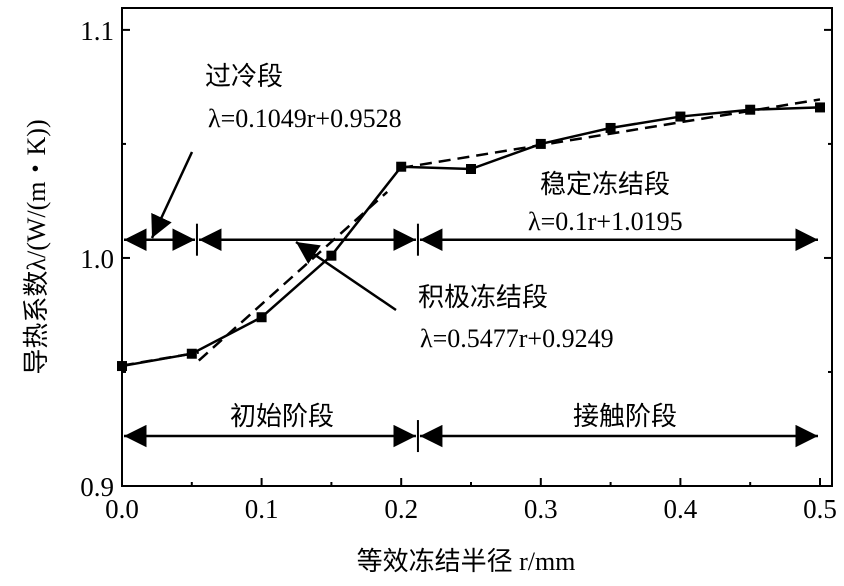 Image resolution: width=844 pixels, height=586 pixels. Describe the element at coordinates (517, 338) in the screenshot. I see `fit-label-2-eq: λ=0.5477r+0.9249` at that location.